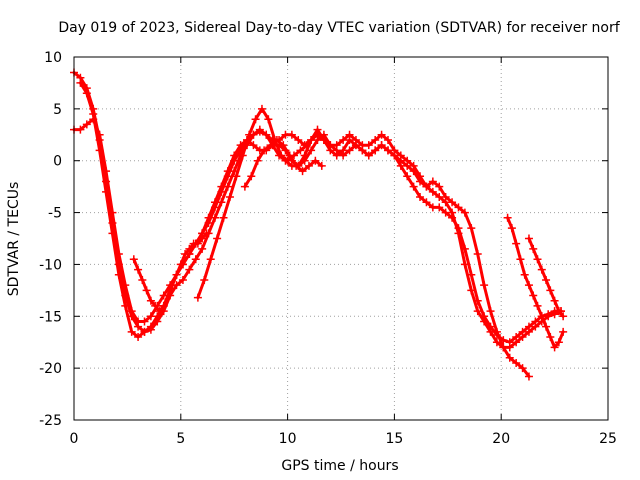  I want to click on y-tick-label: -5, so click(55, 214).